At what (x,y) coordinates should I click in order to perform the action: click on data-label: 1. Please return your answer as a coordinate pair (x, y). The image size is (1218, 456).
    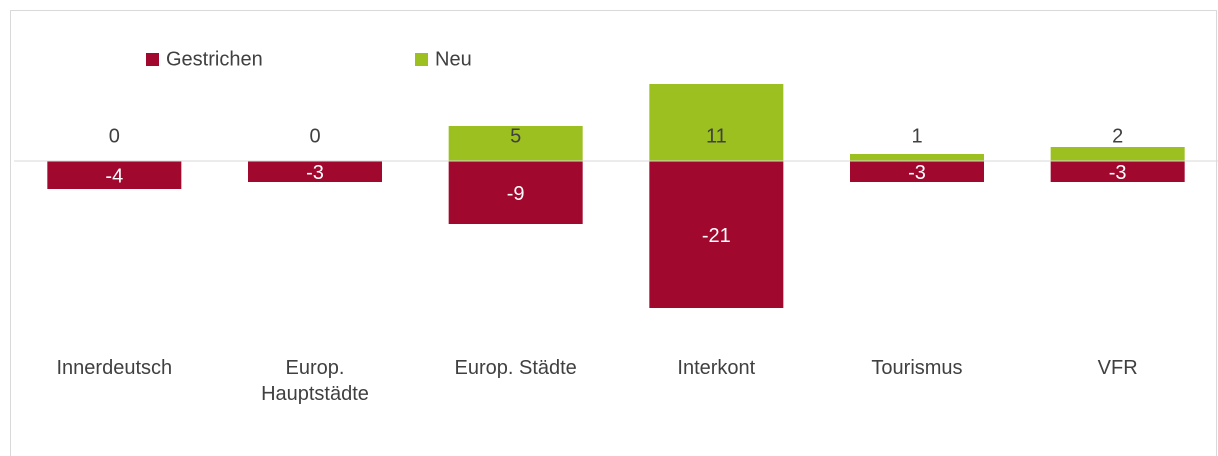
    Looking at the image, I should click on (916, 136).